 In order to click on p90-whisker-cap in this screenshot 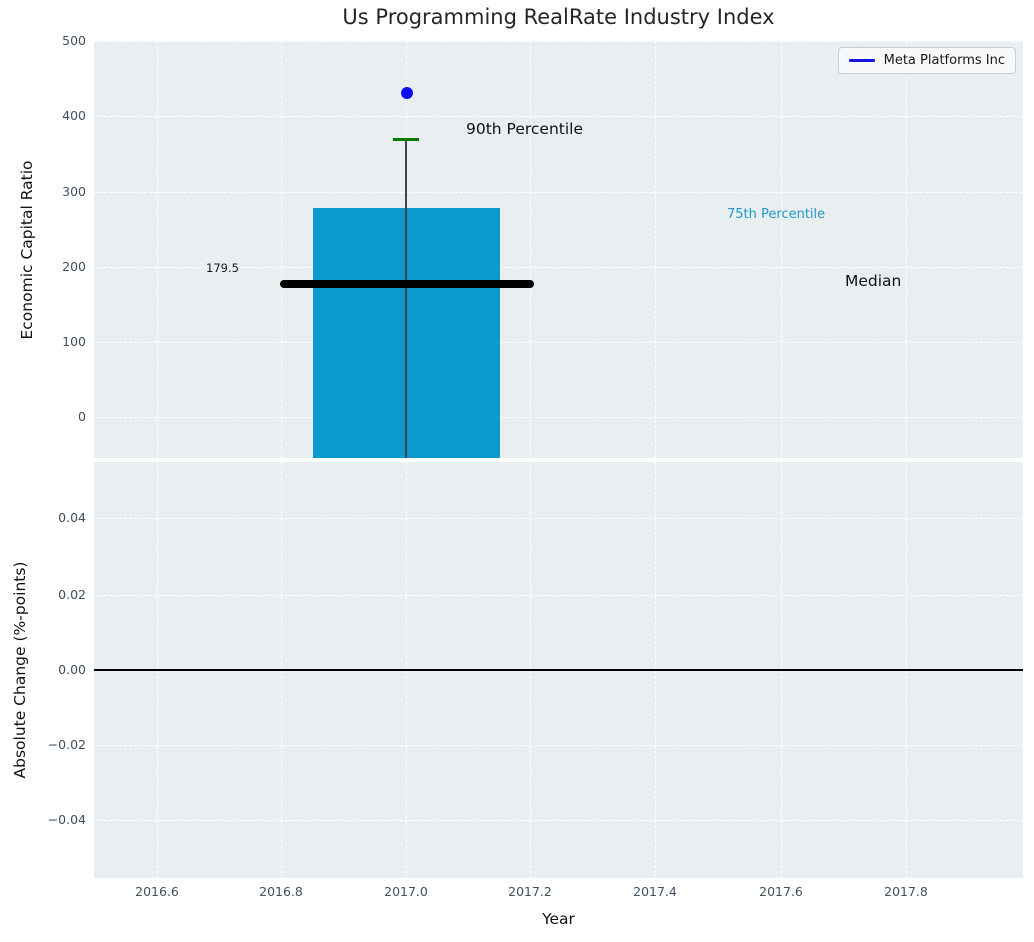, I will do `click(406, 139)`.